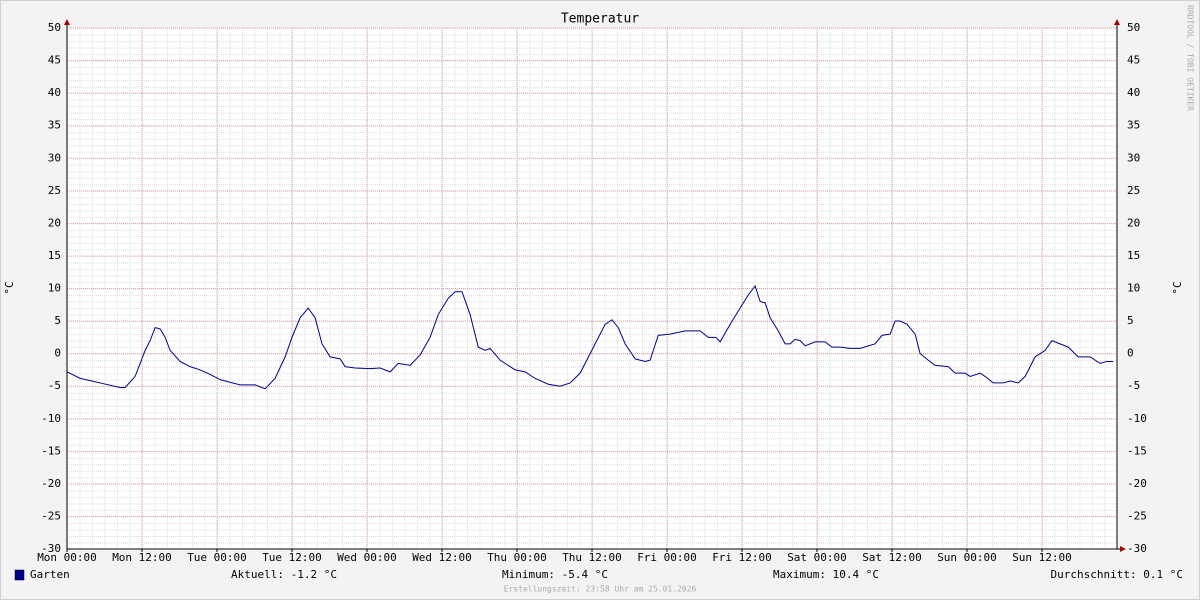 This screenshot has width=1200, height=600. What do you see at coordinates (1042, 557) in the screenshot?
I see `x-tick-label: Sun 12:00` at bounding box center [1042, 557].